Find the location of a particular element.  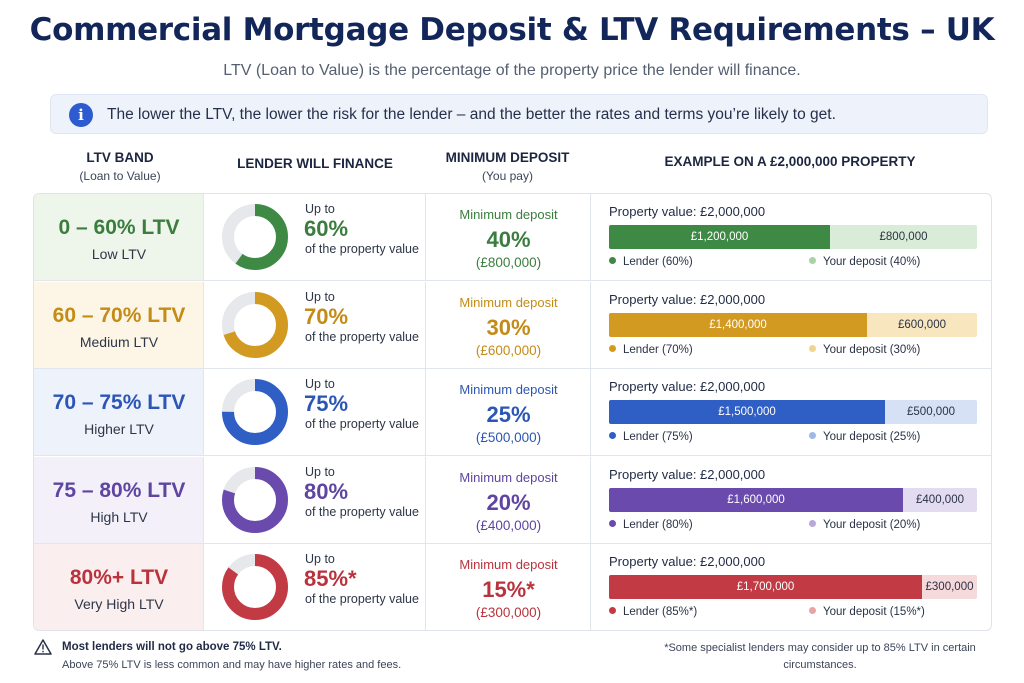

finance-cell: Up to 75% of the property value is located at coordinates (315, 412).